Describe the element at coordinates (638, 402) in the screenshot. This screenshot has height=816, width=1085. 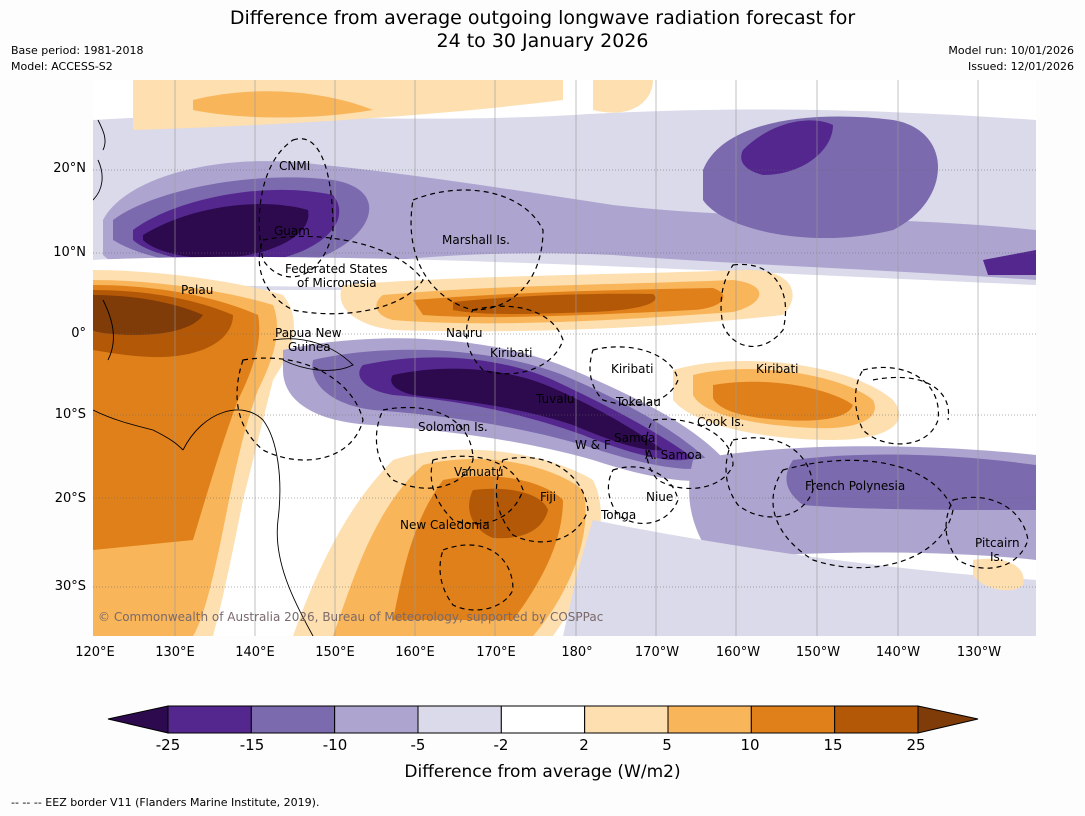
I see `place-label-tokelau: Tokelau` at that location.